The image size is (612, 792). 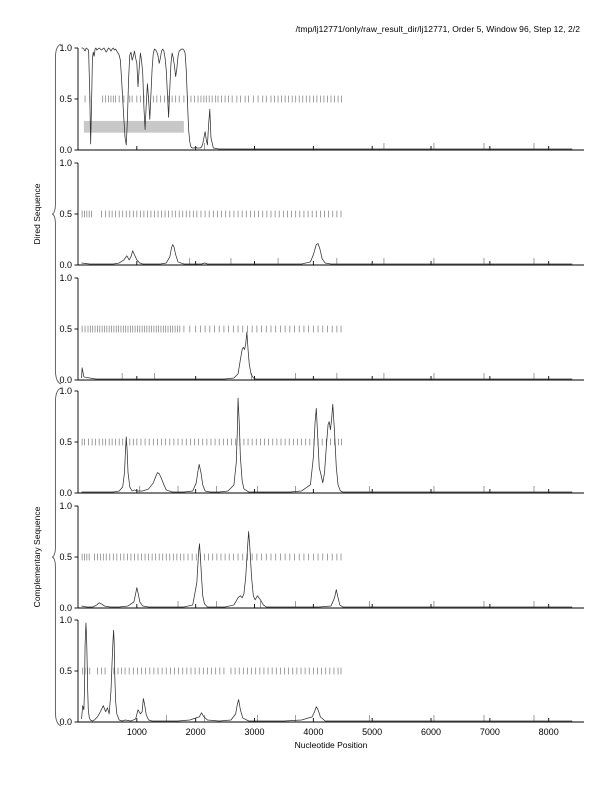 I want to click on panel-2: 0.0 0.5 1.0, so click(x=321, y=214).